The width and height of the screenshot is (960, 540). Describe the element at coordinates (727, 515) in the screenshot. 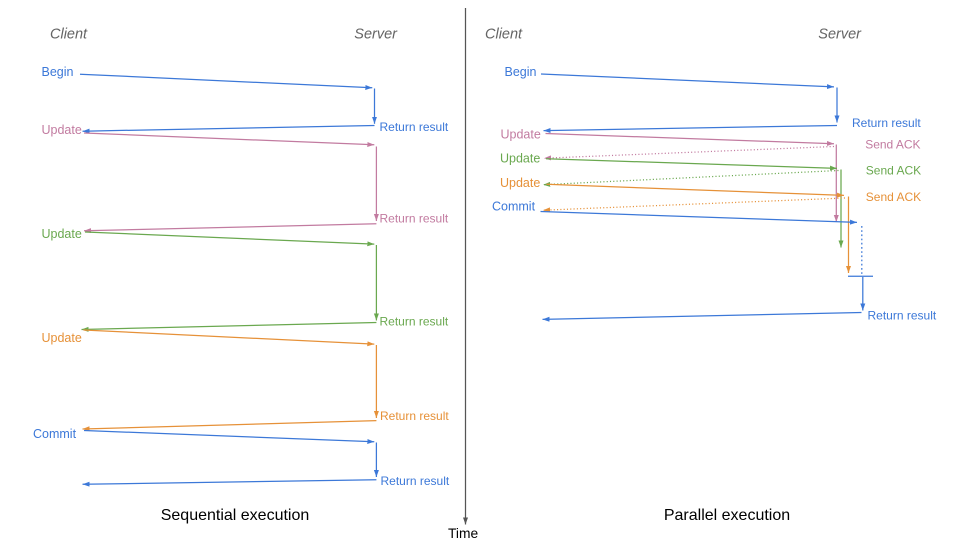

I see `svg-text: Parallel execution` at that location.